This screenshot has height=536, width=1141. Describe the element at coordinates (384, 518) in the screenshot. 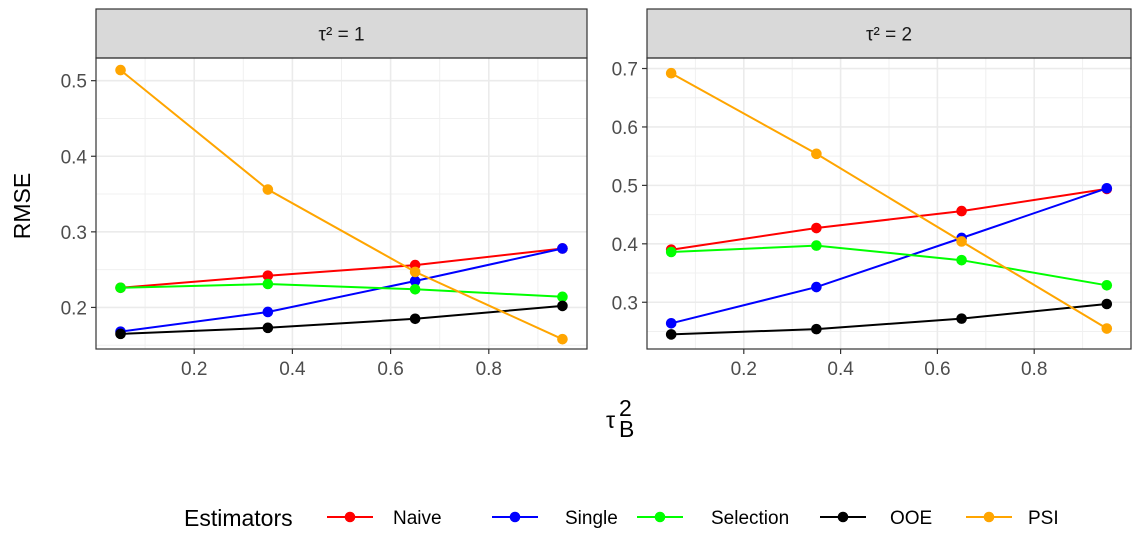

I see `legend-item-naive: Naive` at that location.